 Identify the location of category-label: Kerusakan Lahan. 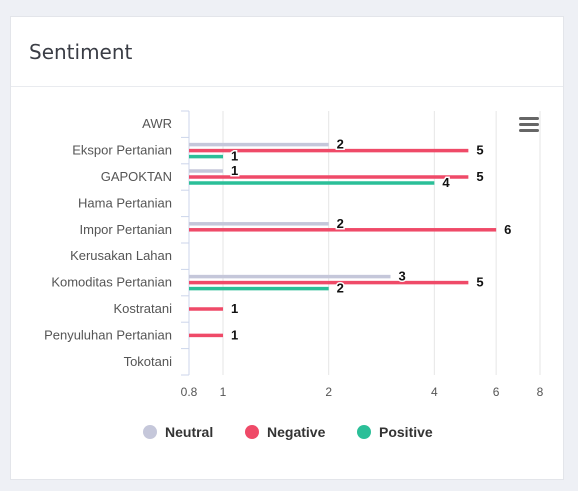
(121, 255).